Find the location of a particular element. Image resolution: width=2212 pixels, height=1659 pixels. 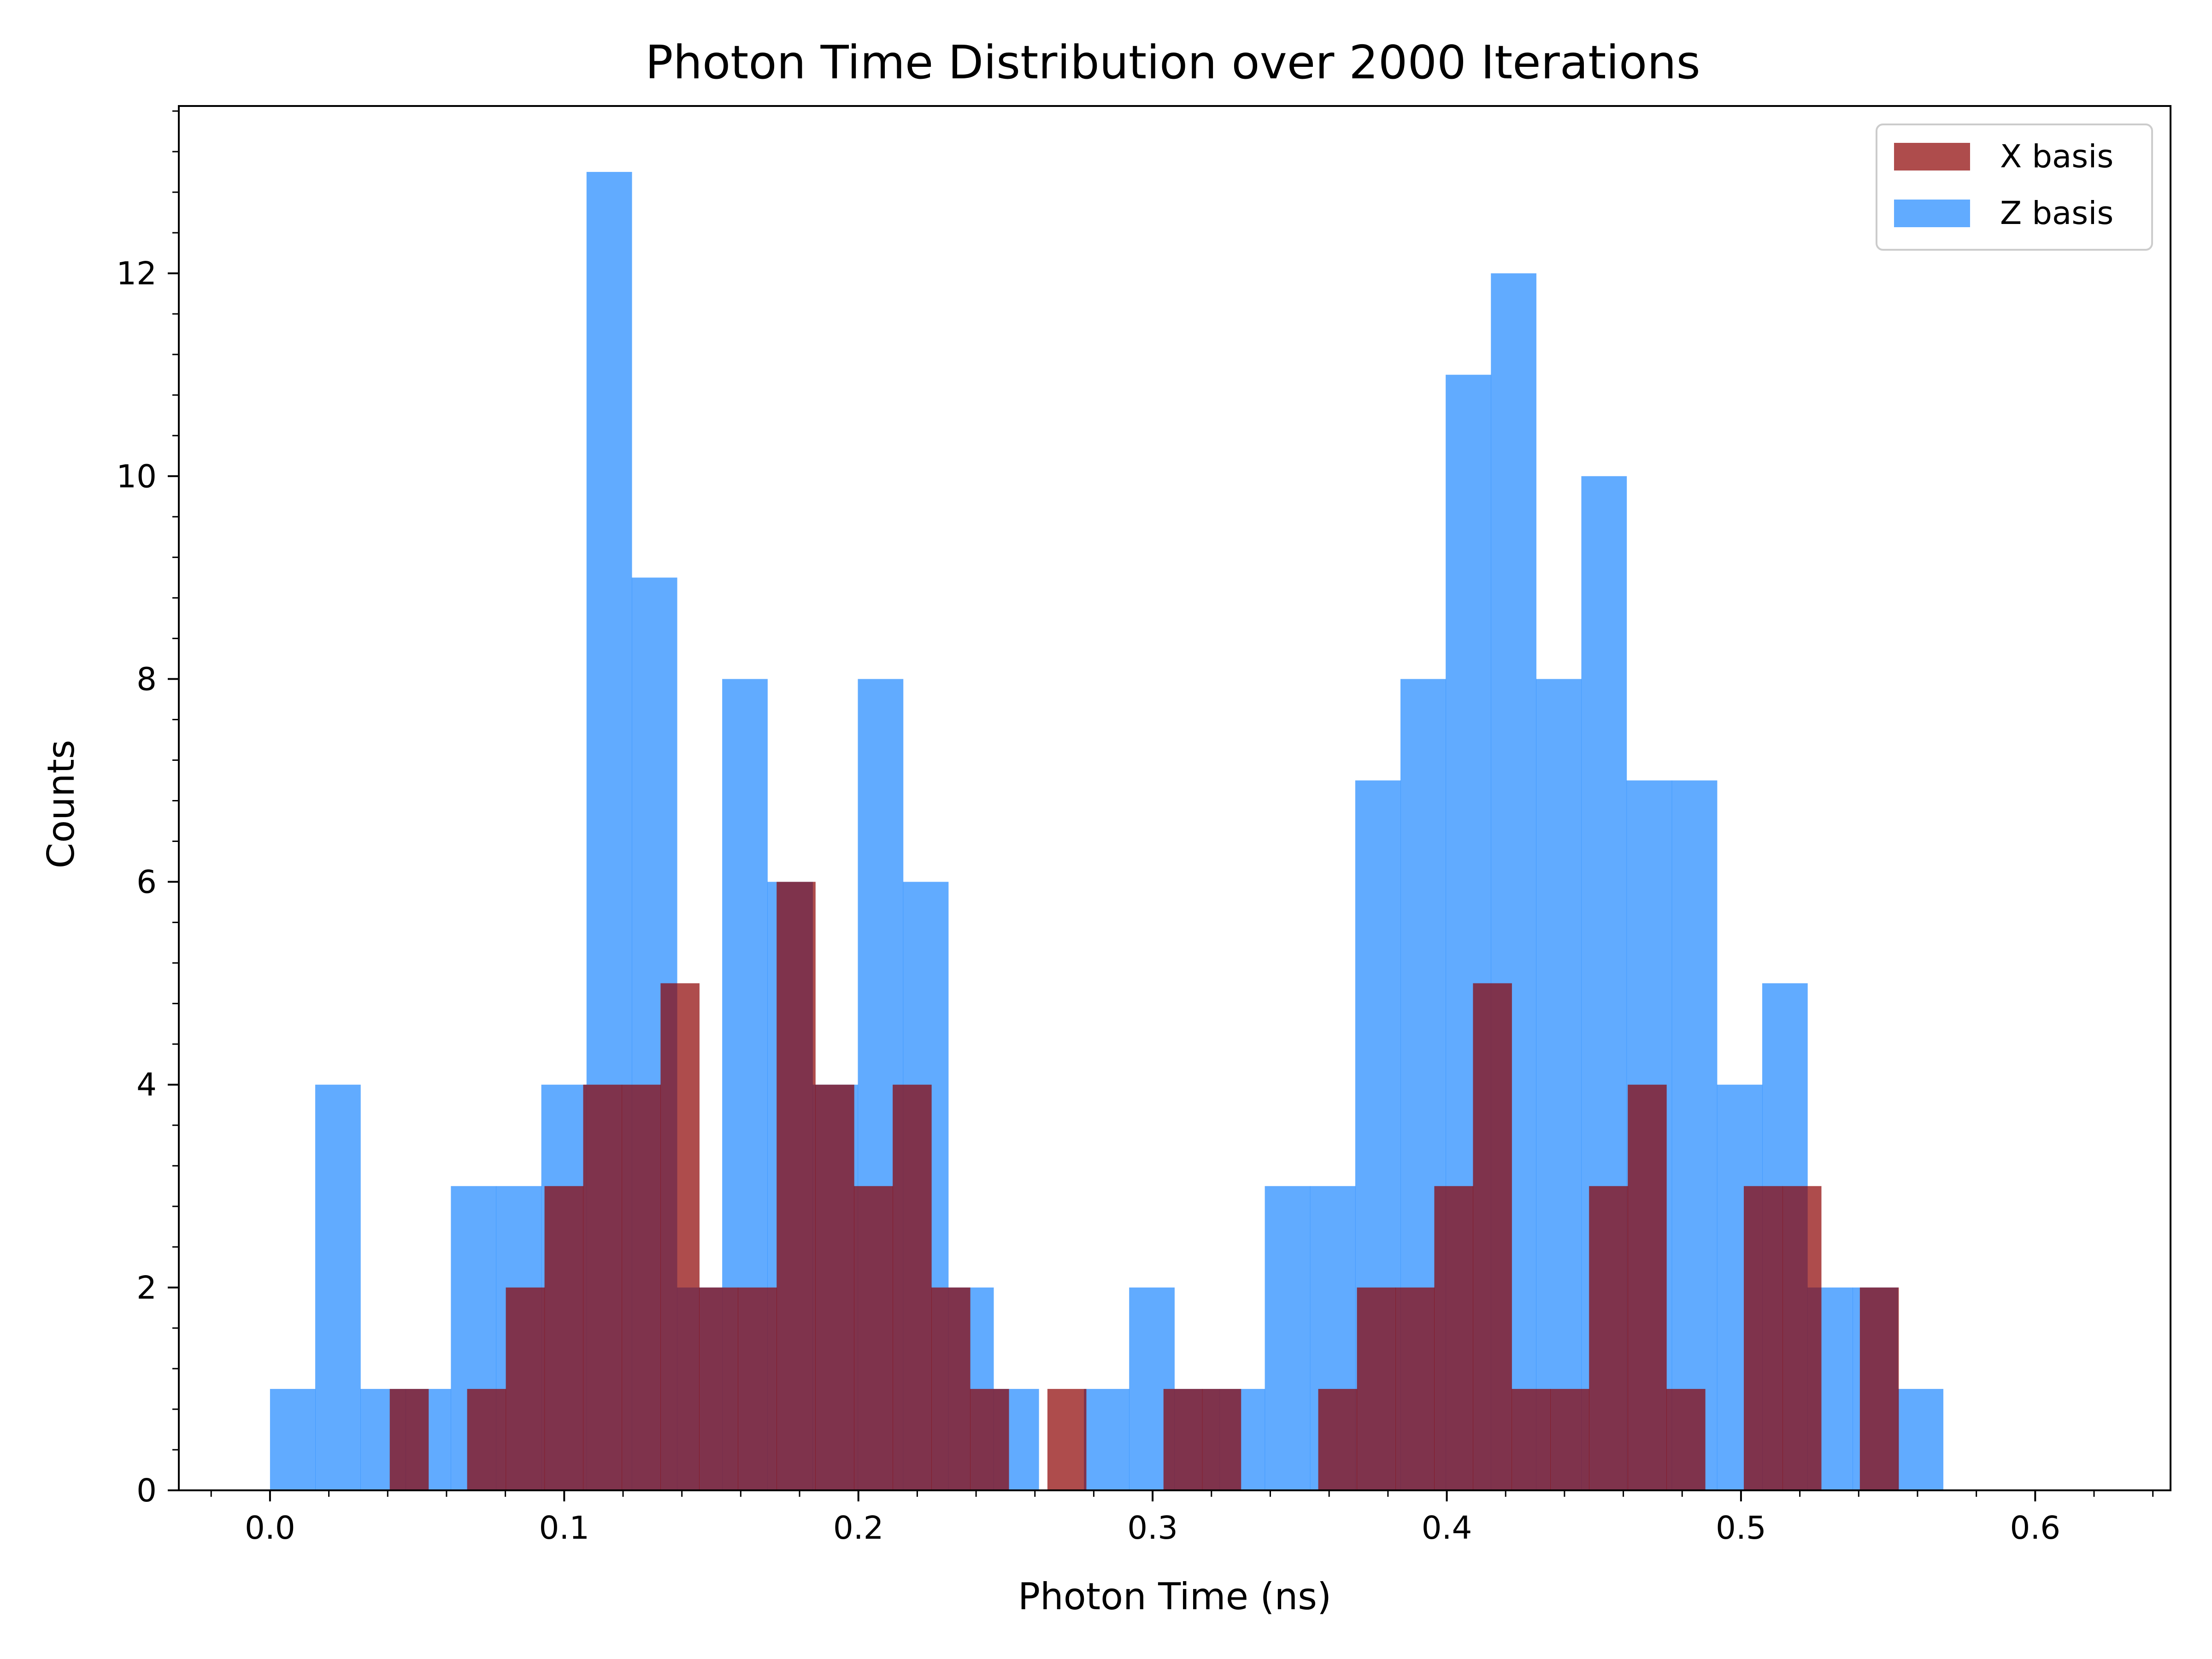

y-tick-label: 8 is located at coordinates (146, 679).